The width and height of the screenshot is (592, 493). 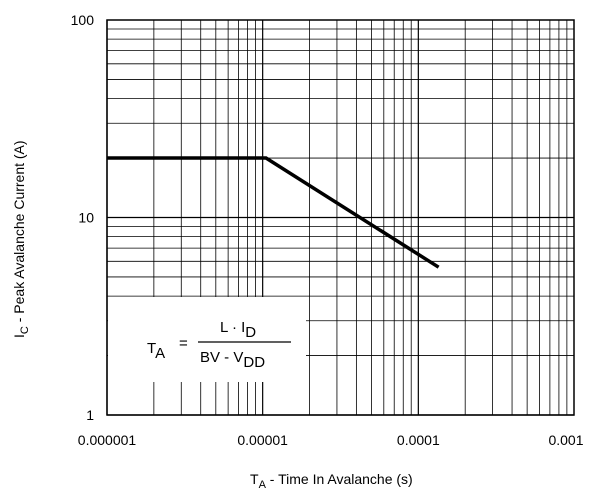 What do you see at coordinates (238, 330) in the screenshot?
I see `formula-numerator: L · ID` at bounding box center [238, 330].